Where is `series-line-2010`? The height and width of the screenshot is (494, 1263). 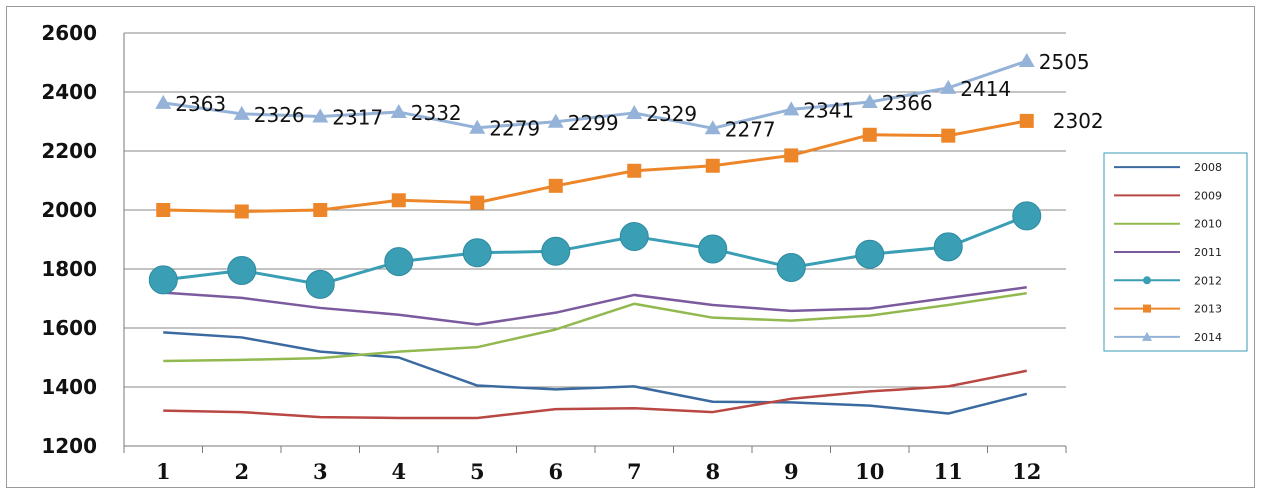
series-line-2010 is located at coordinates (595, 327).